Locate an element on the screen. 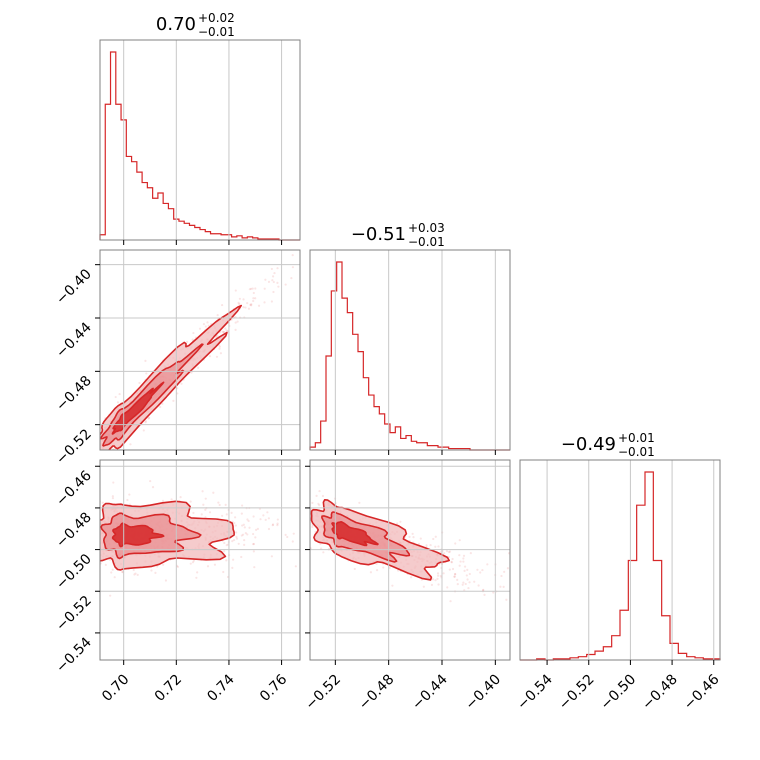  param-title-plus: +0.01 is located at coordinates (636, 438).